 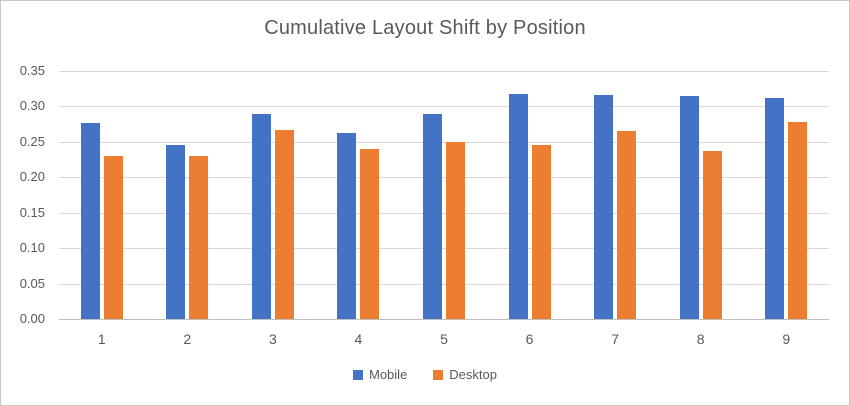 I want to click on x-axis-tick-label: 7, so click(x=615, y=339).